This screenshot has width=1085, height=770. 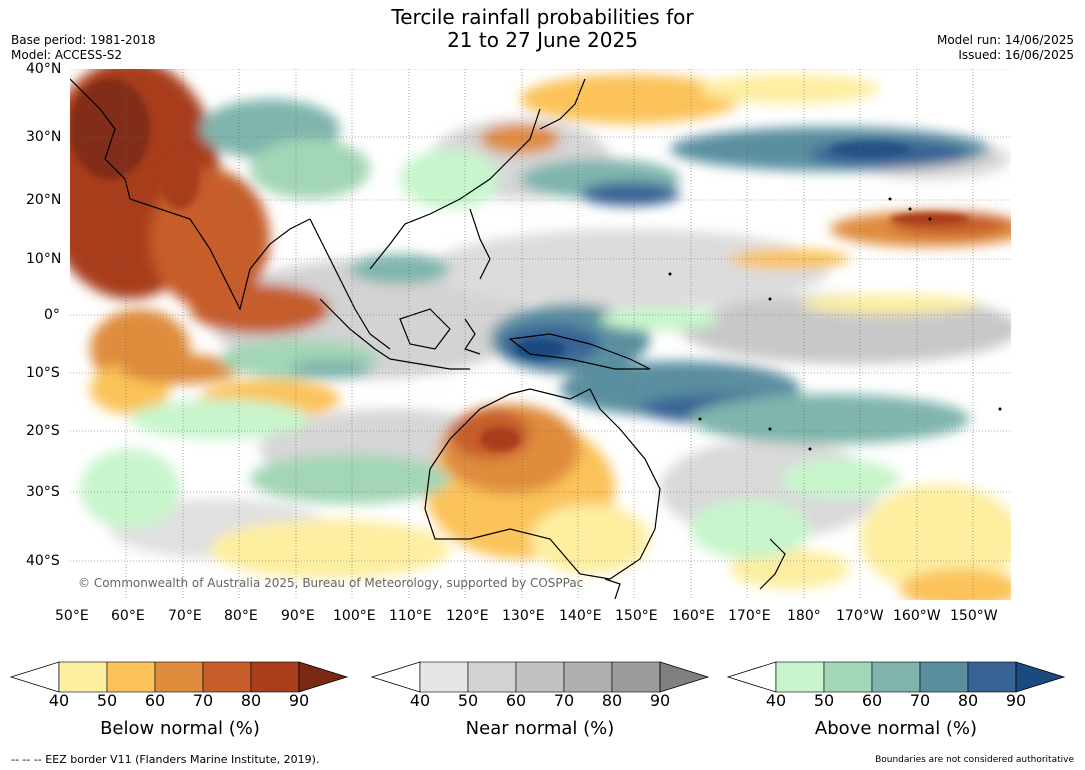 I want to click on lon-label: 130°E, so click(x=523, y=616).